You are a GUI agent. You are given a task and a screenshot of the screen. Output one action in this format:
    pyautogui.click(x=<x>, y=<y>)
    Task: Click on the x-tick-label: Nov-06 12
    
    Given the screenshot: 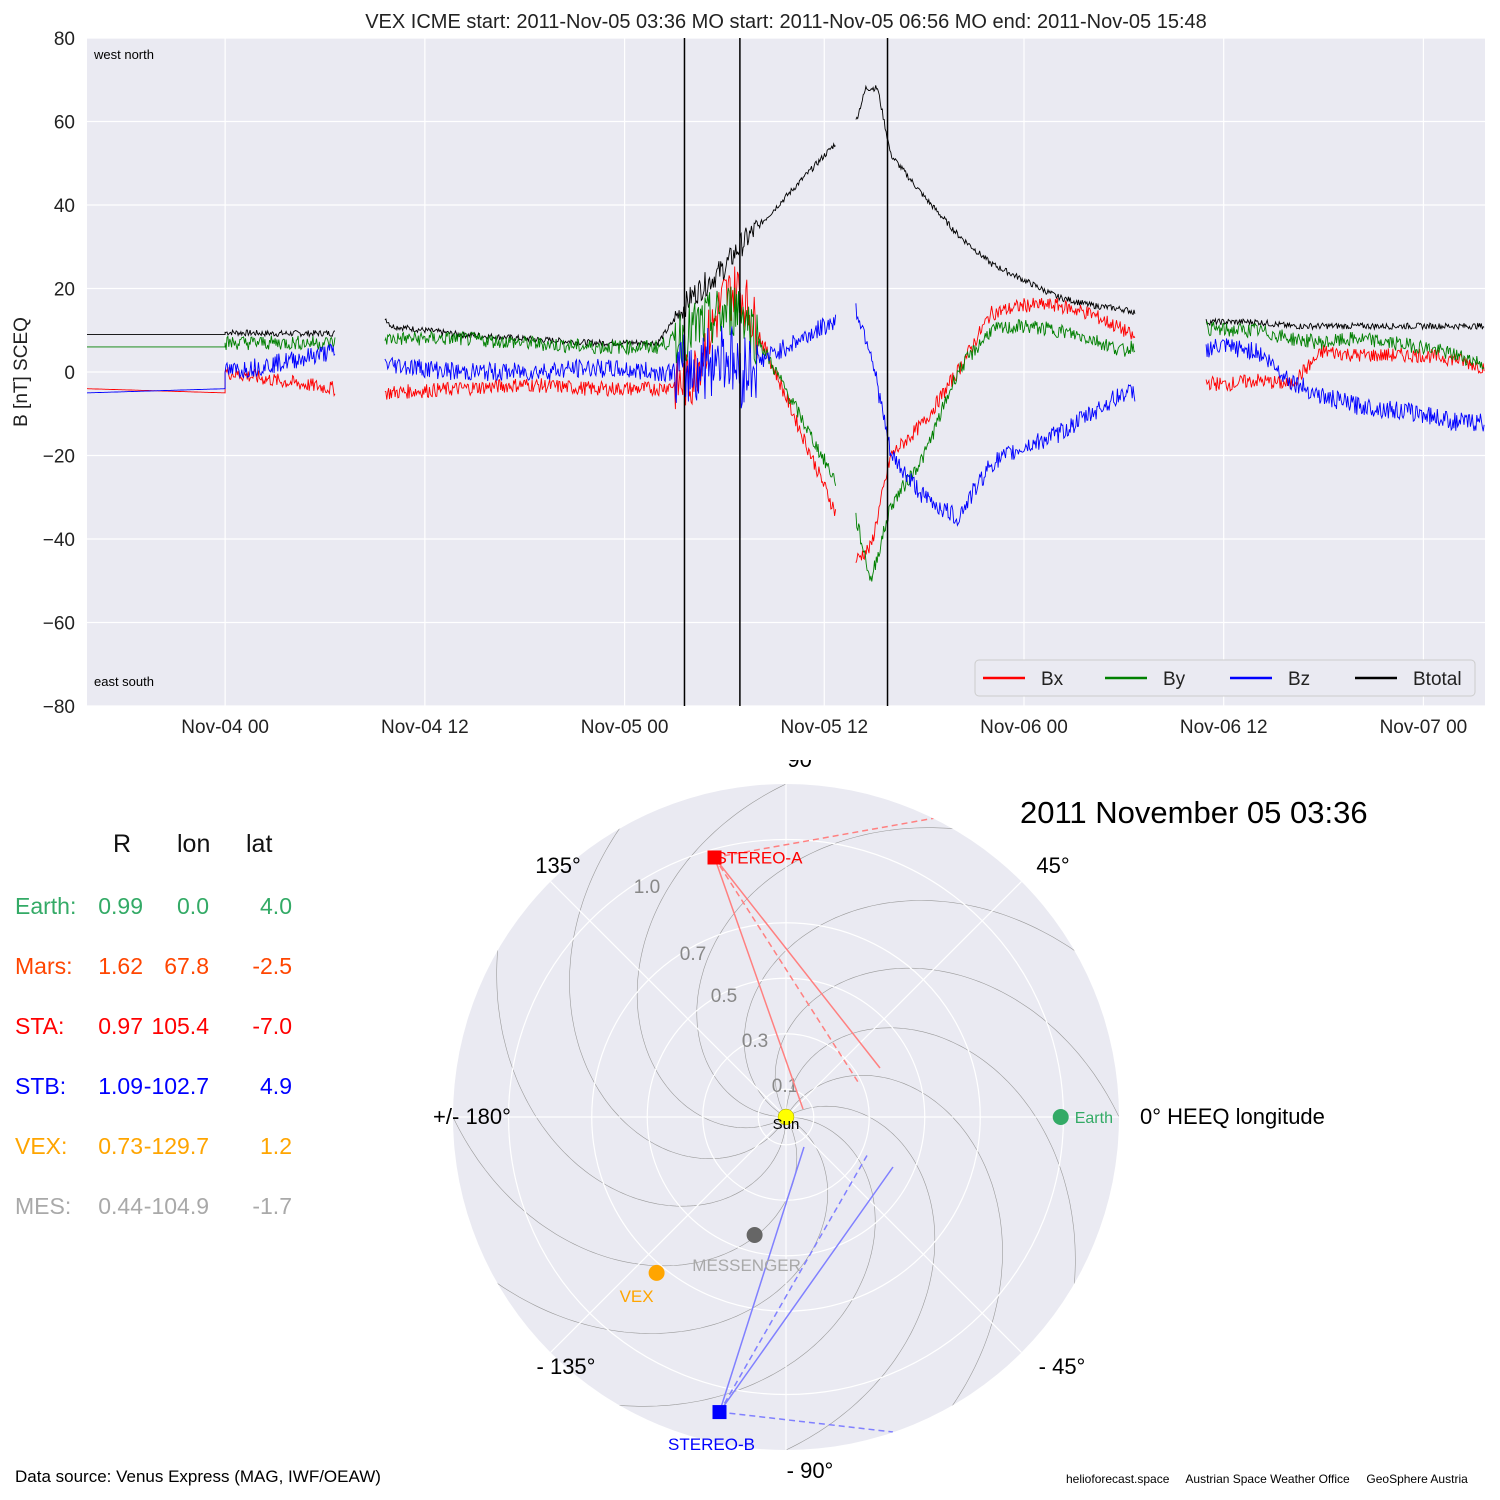 What is the action you would take?
    pyautogui.click(x=1224, y=727)
    